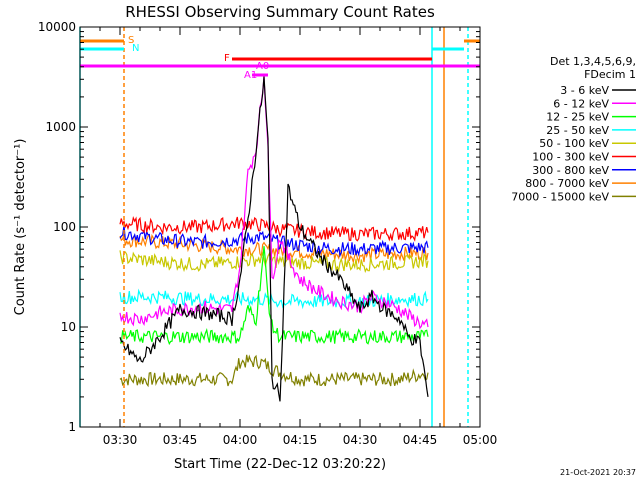  What do you see at coordinates (250, 75) in the screenshot?
I see `flag-label-a1: A1` at bounding box center [250, 75].